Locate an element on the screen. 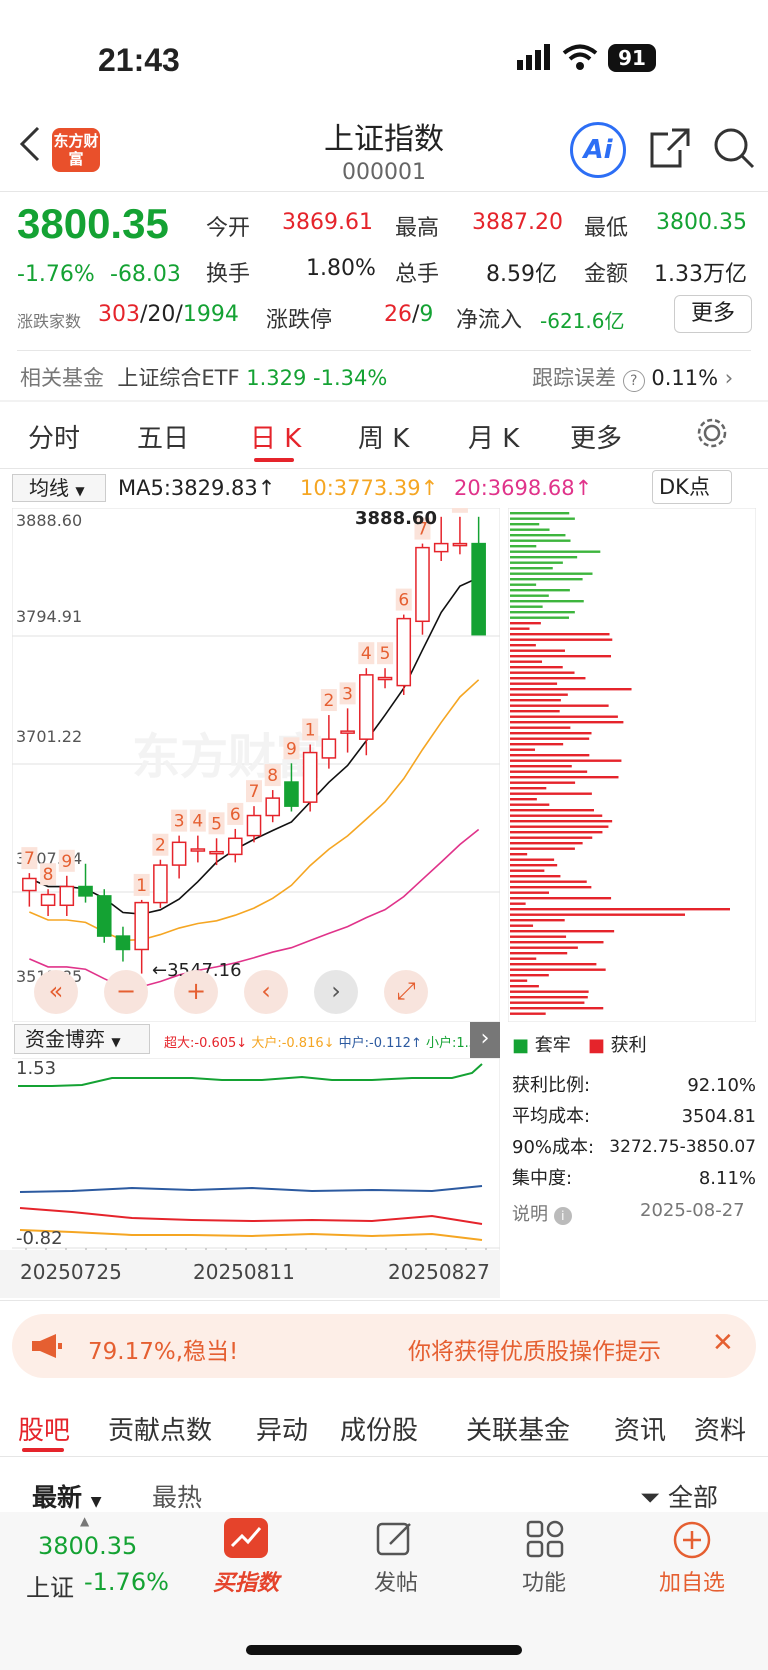 The height and width of the screenshot is (1670, 768). tab-weekly: 周 K is located at coordinates (384, 439).